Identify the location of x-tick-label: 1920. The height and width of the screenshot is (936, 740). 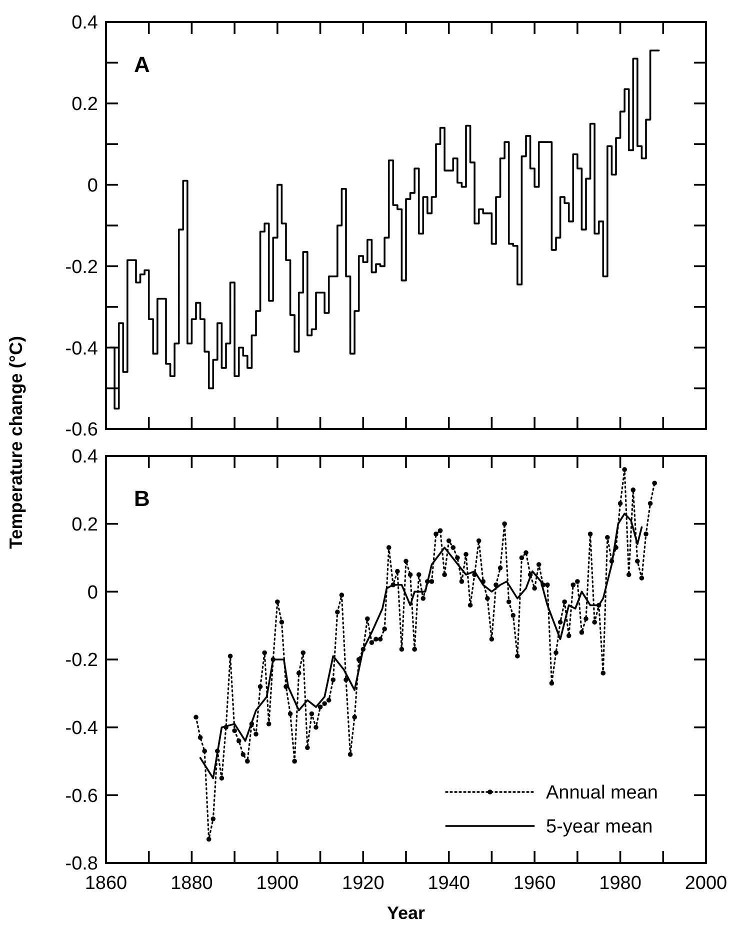
(363, 883).